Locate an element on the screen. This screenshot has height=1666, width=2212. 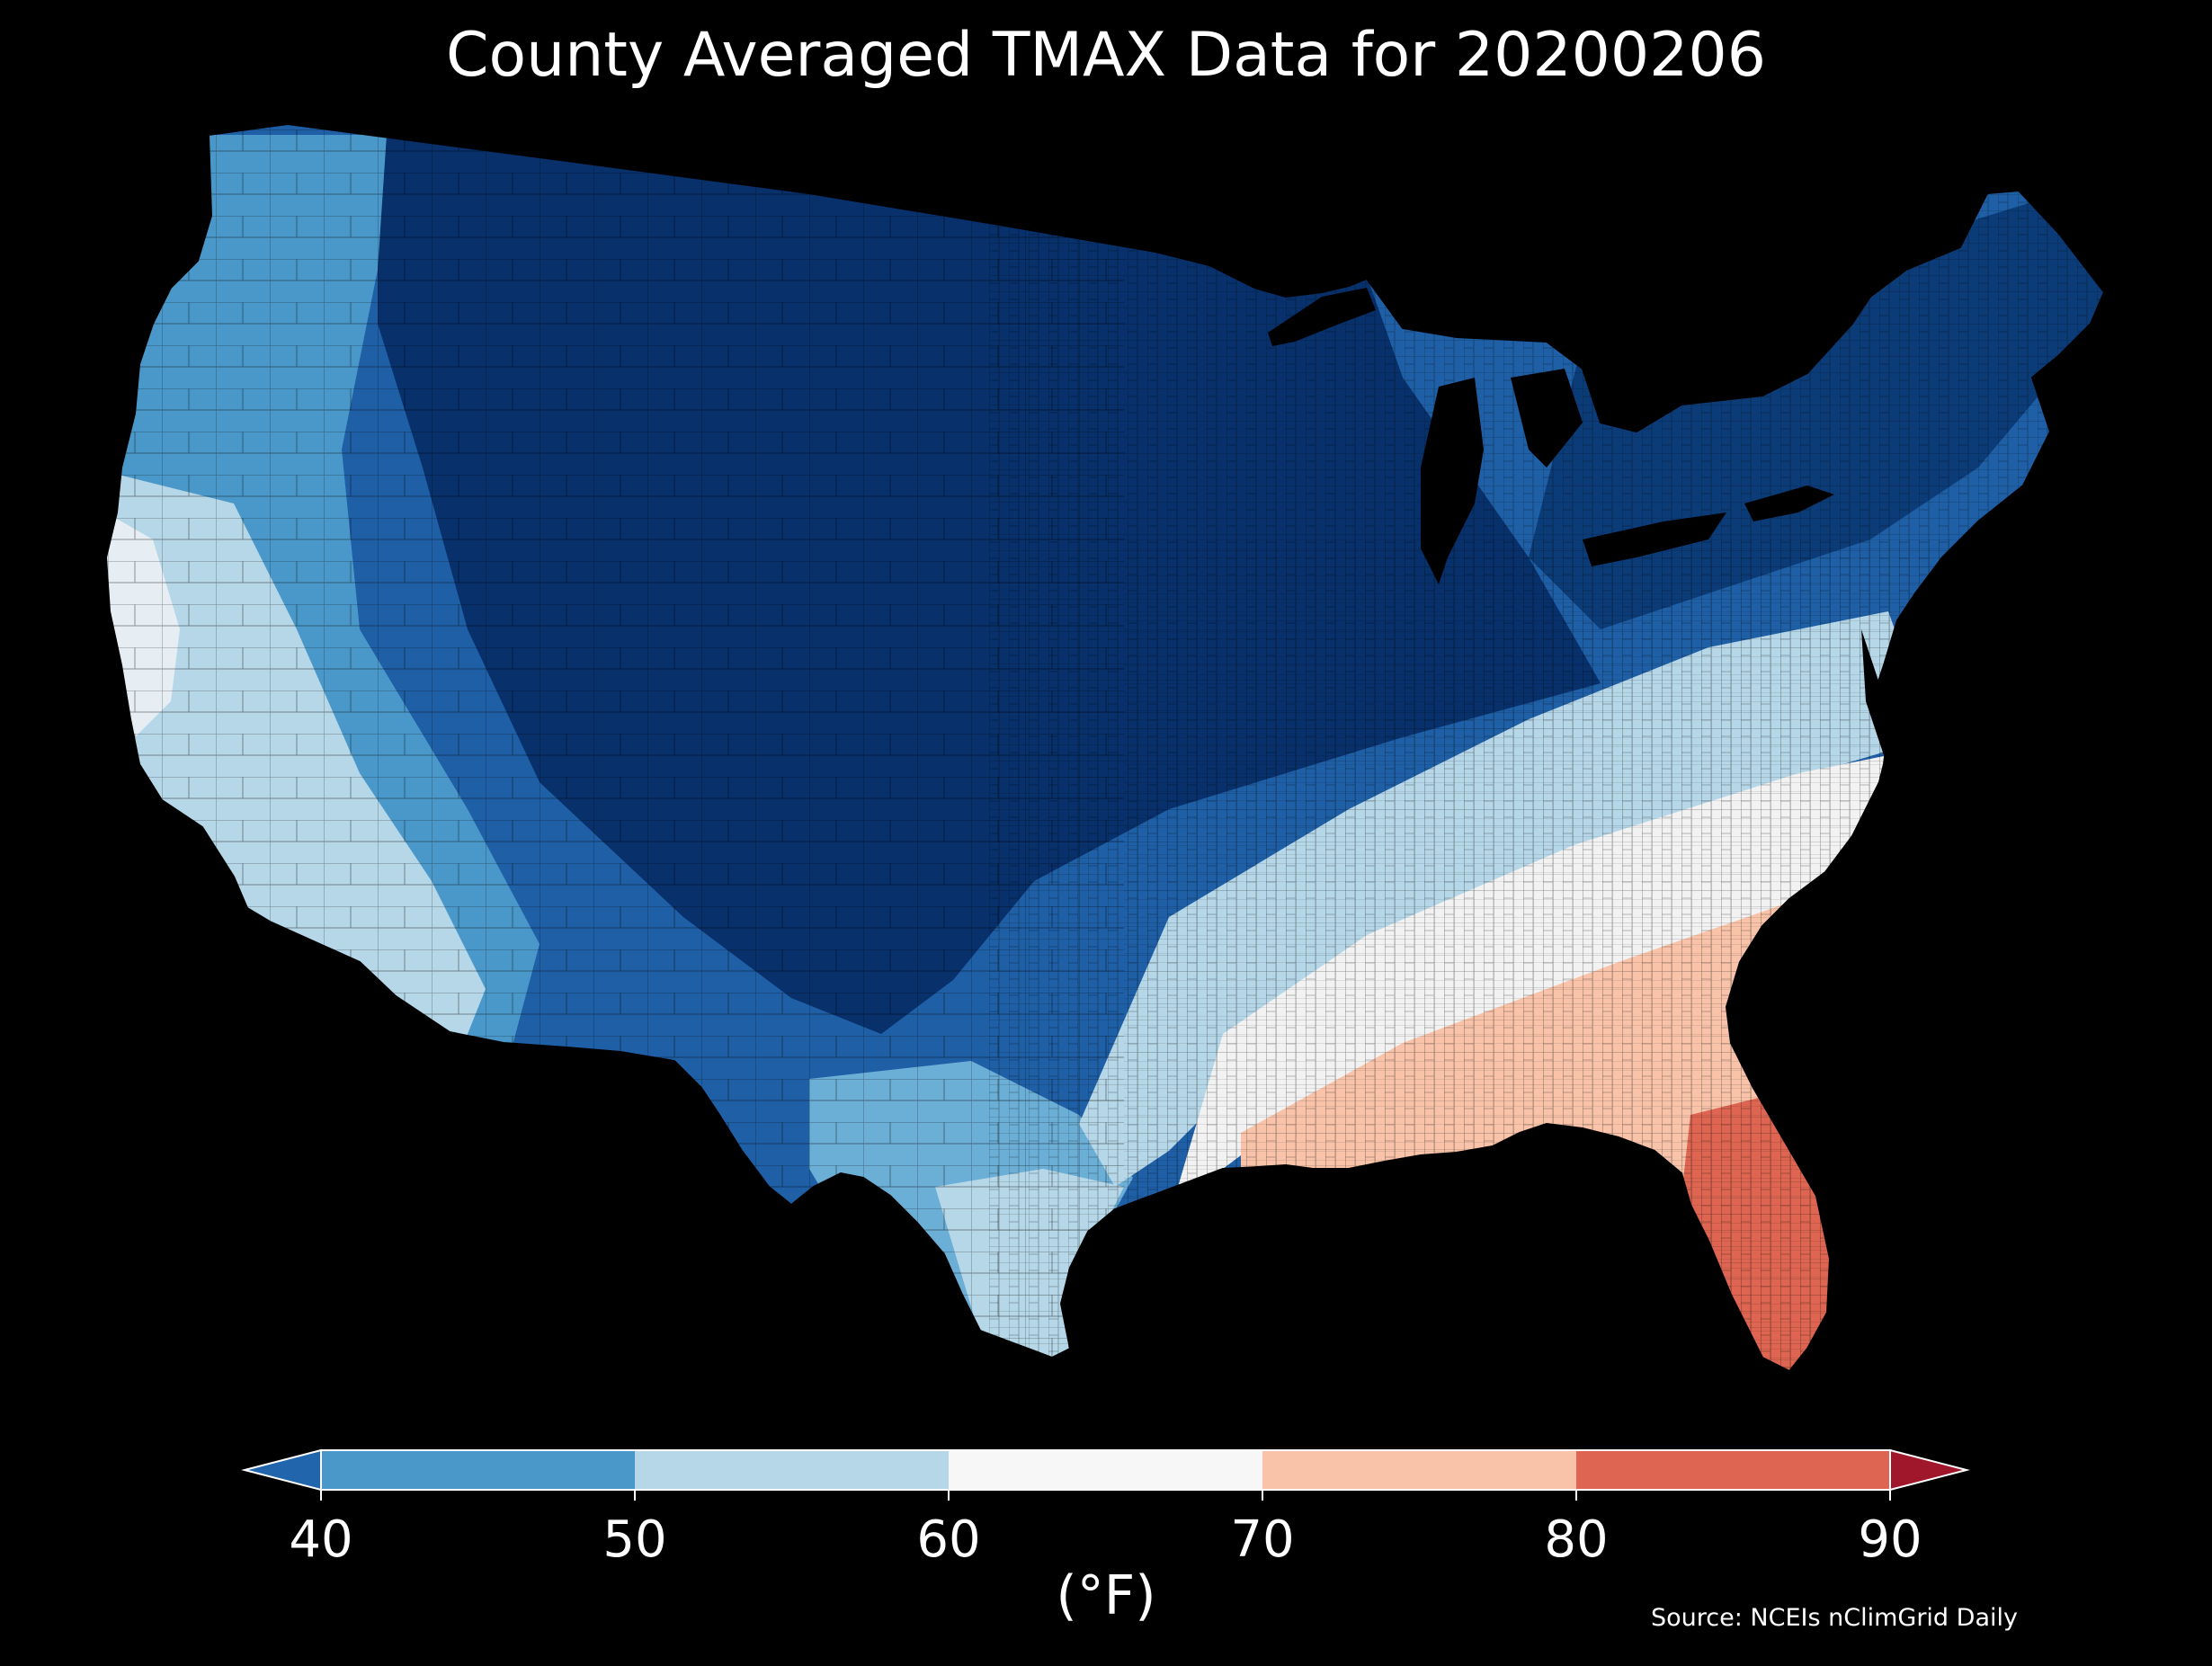
colorbar-tick-label: 60 is located at coordinates (948, 1540).